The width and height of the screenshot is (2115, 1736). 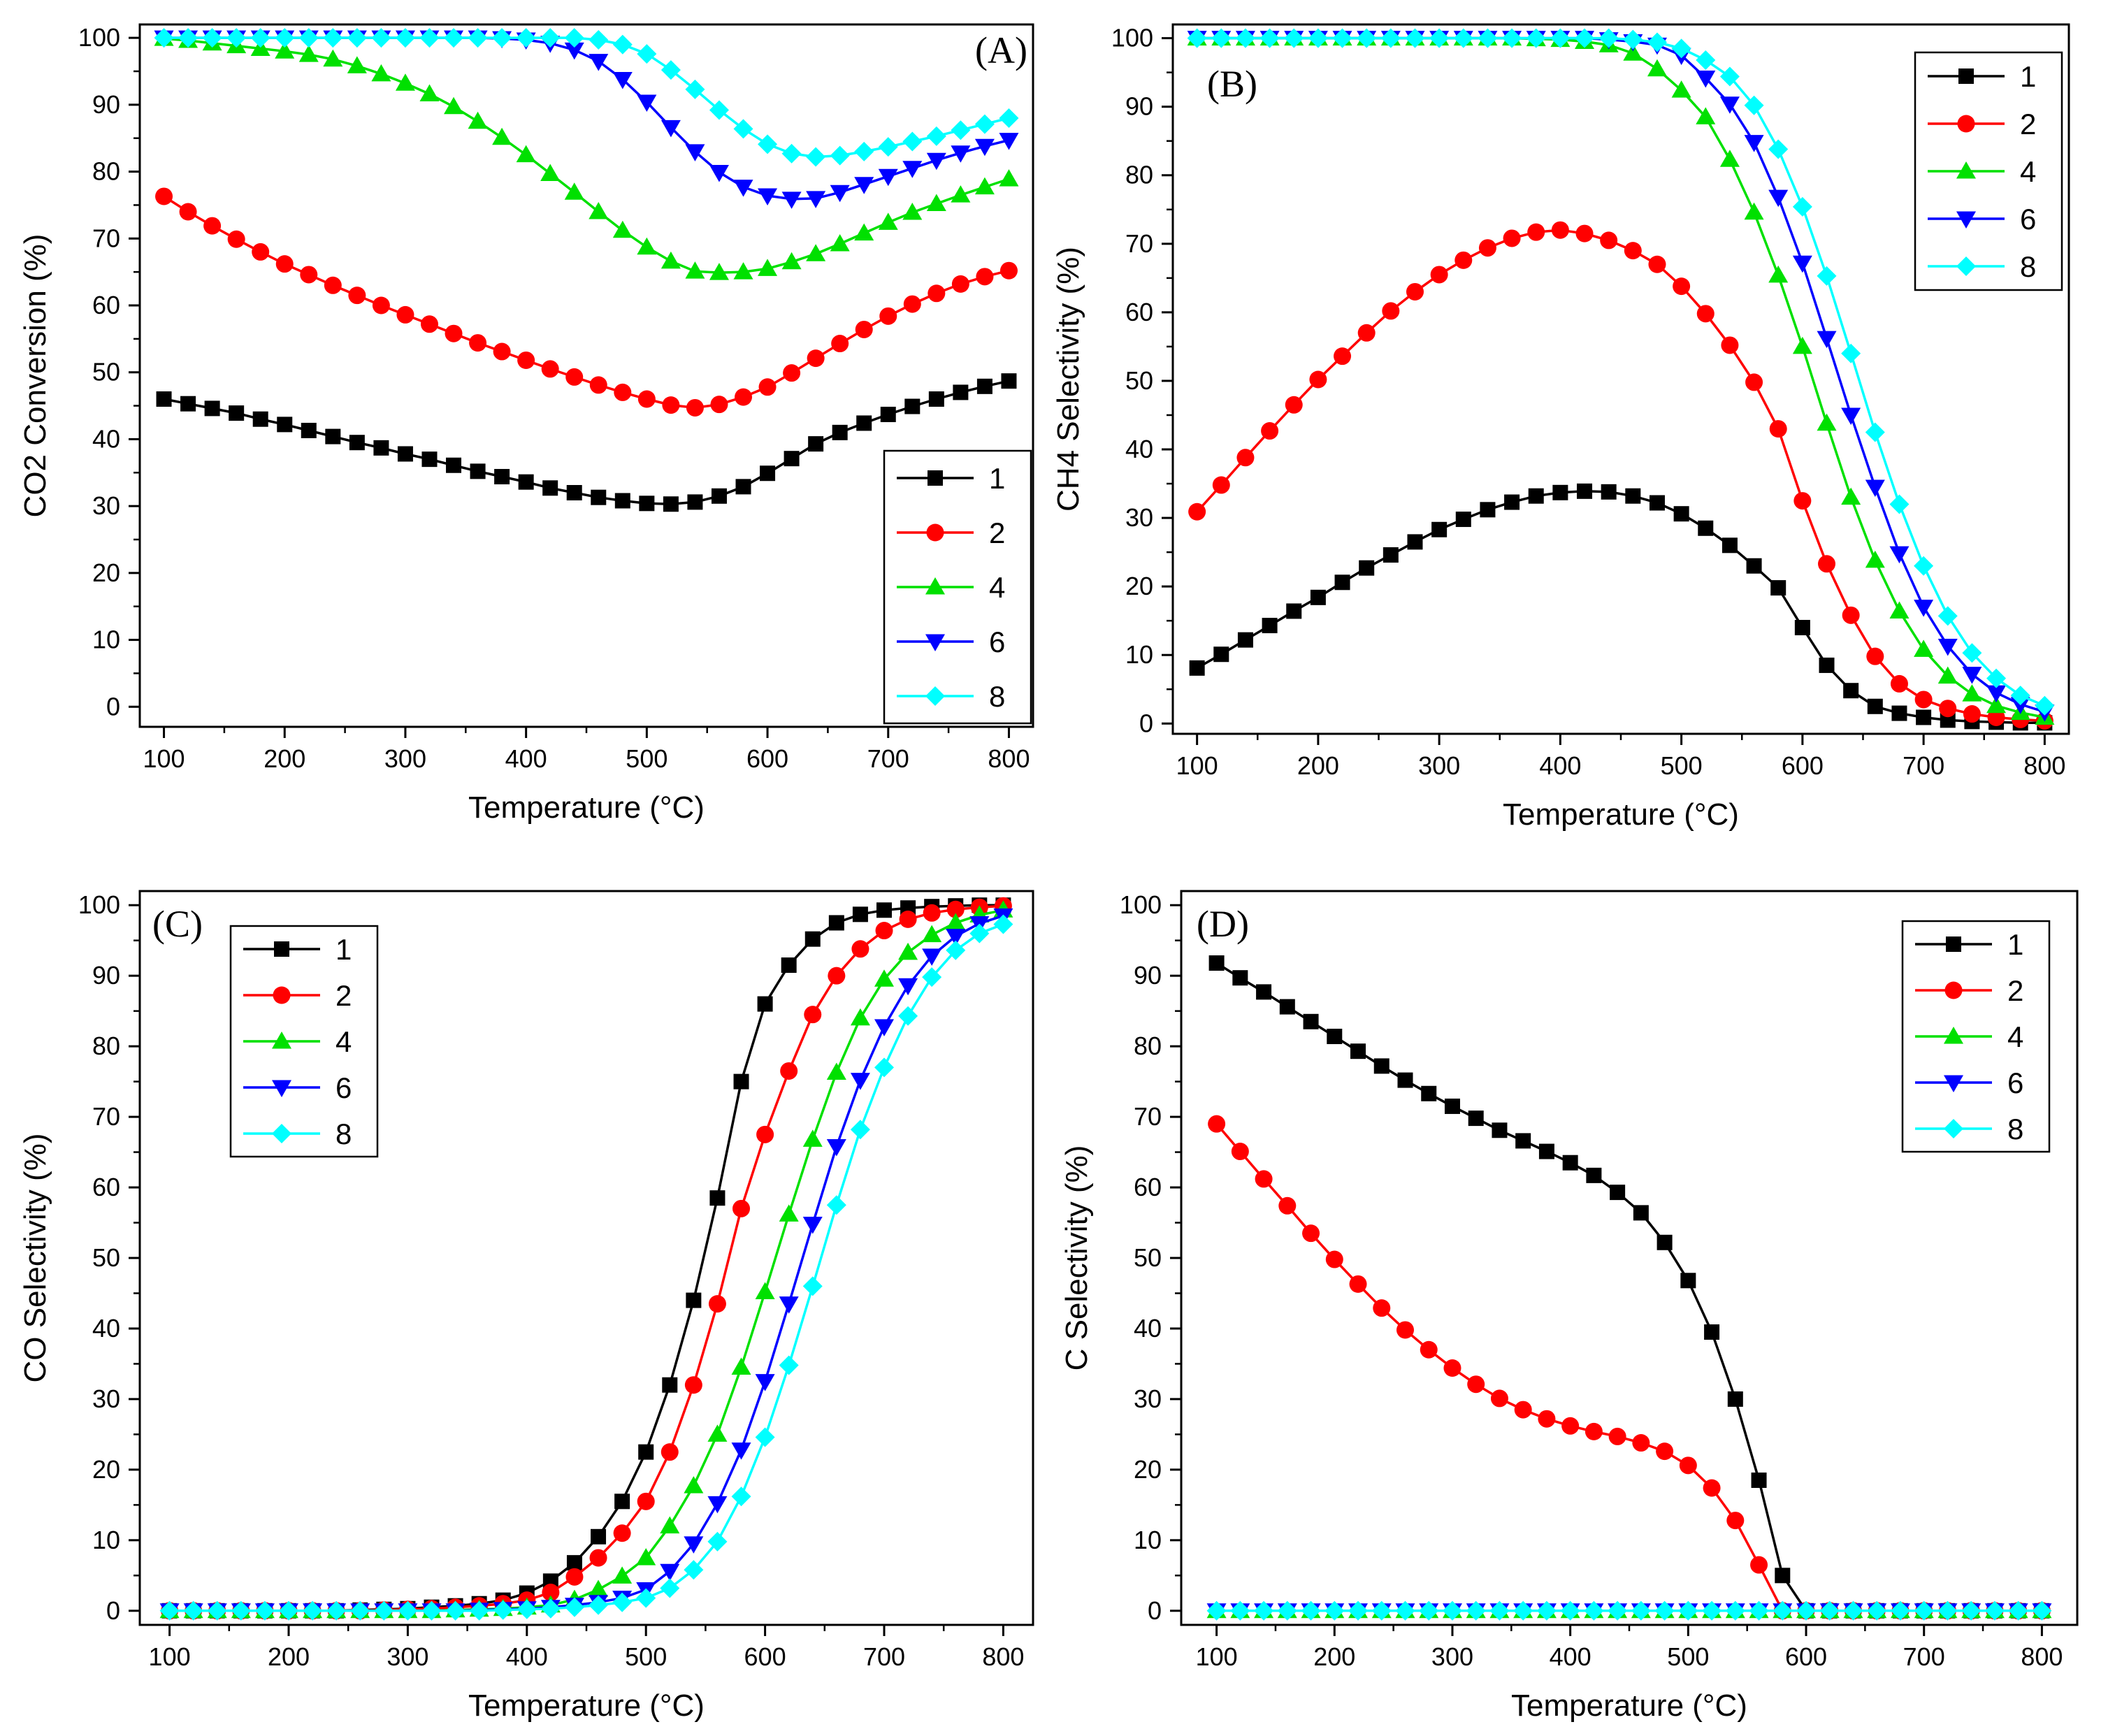 What do you see at coordinates (2044, 765) in the screenshot?
I see `x-tick-label: 800` at bounding box center [2044, 765].